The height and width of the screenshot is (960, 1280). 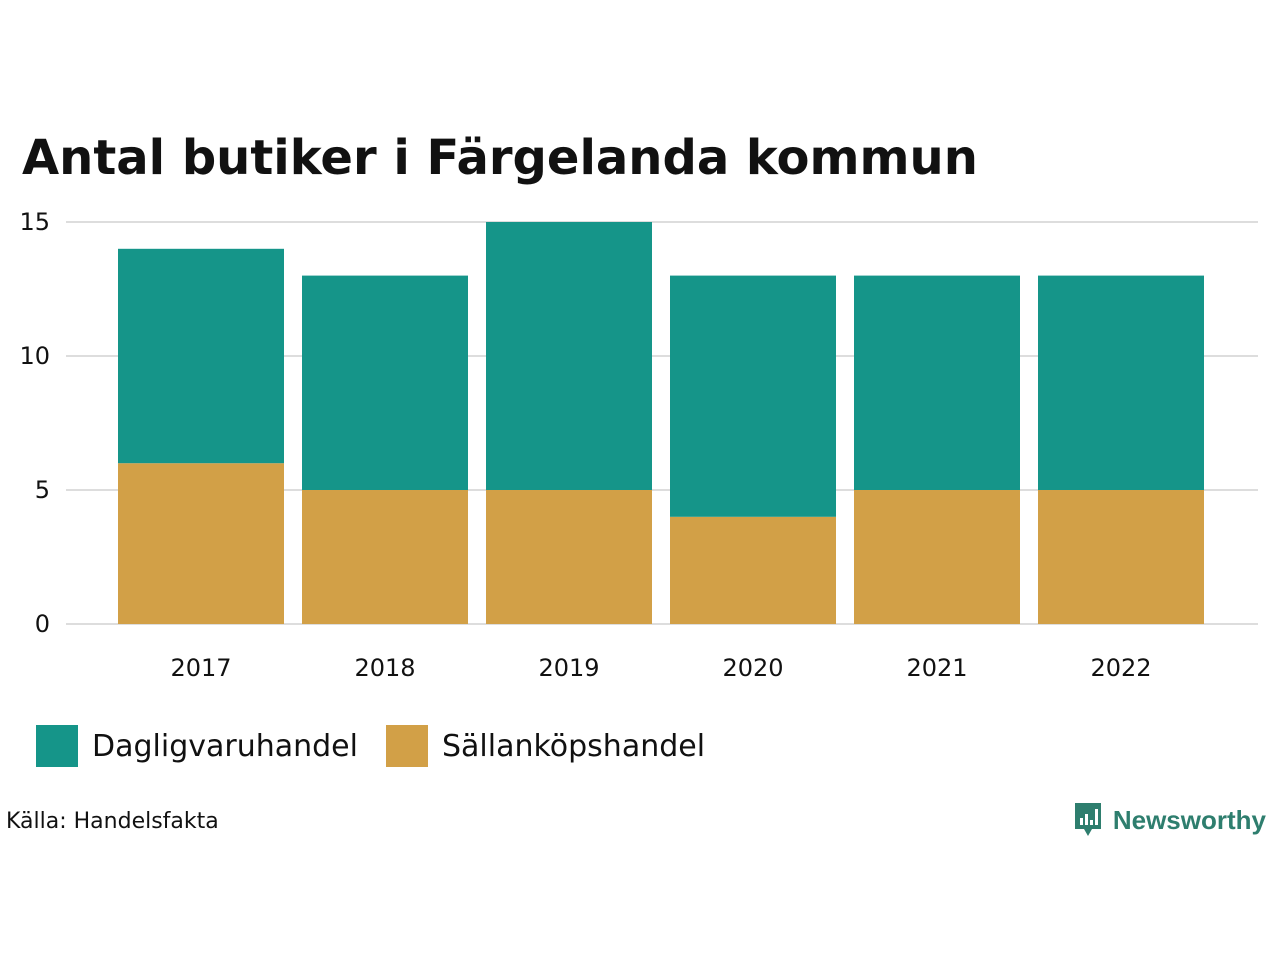 I want to click on legend-item-sallankopshandel: Sällanköpshandel, so click(x=545, y=746).